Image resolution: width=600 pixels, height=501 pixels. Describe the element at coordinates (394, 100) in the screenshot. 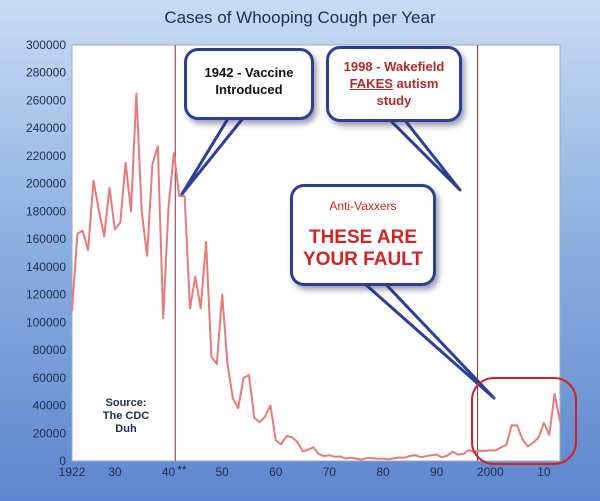

I see `wakefield-callout-line3: study` at that location.